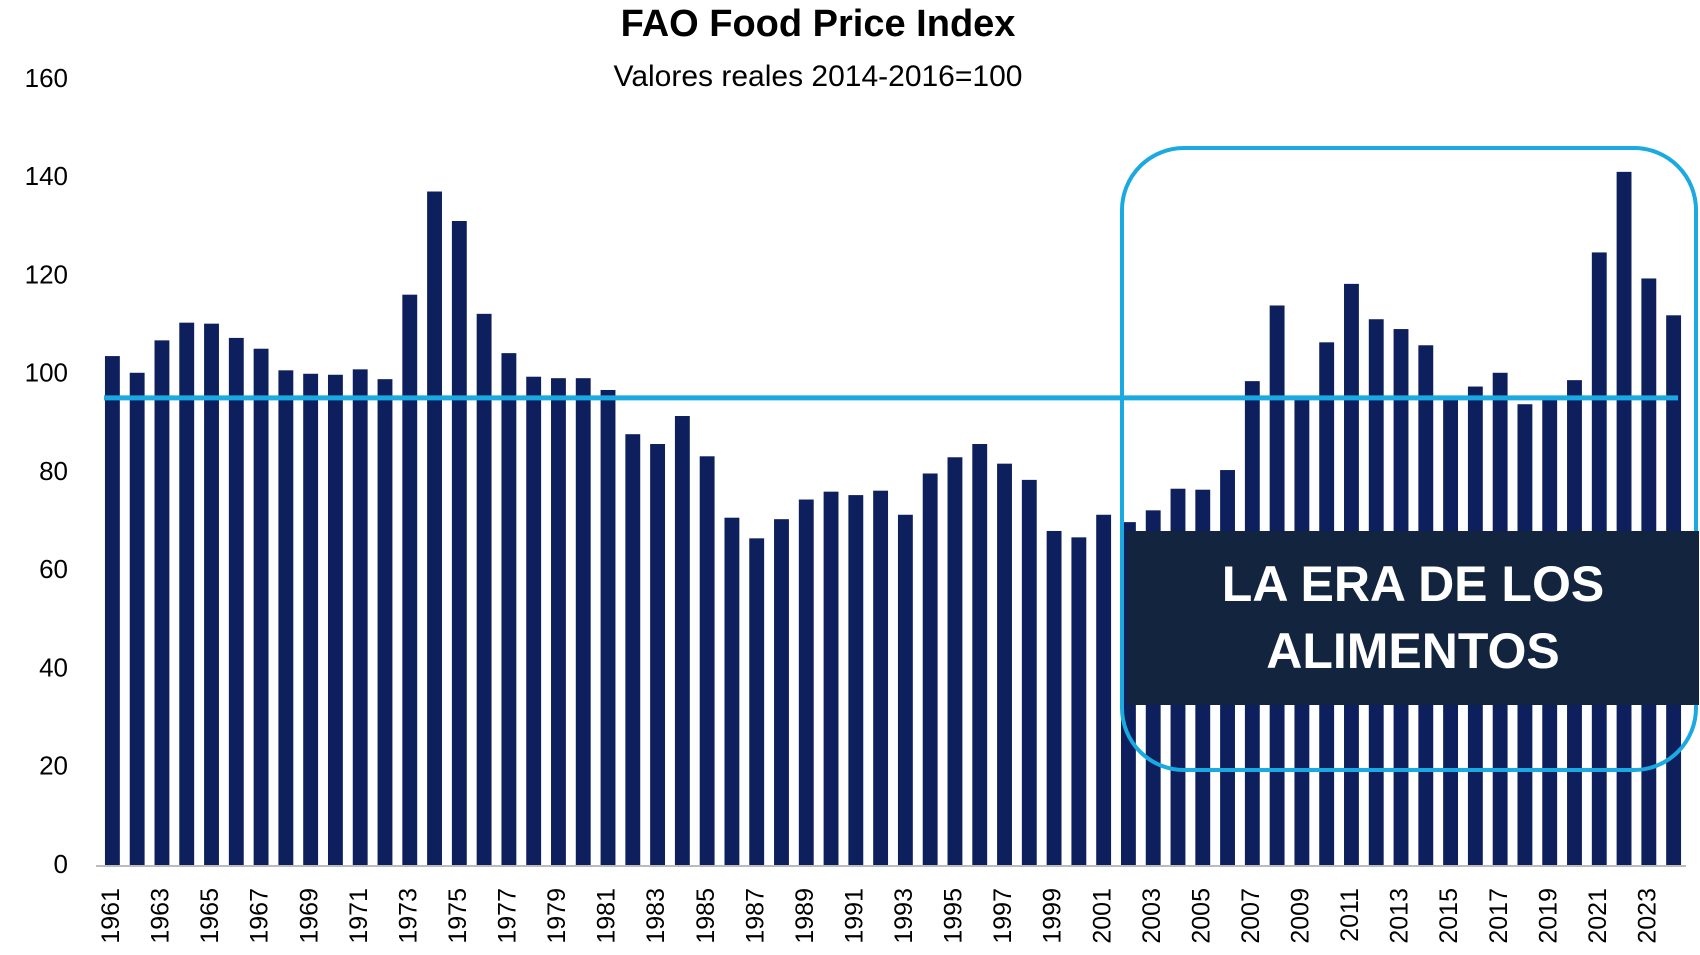 The height and width of the screenshot is (955, 1700). What do you see at coordinates (1102, 916) in the screenshot?
I see `x-tick-label: 2001` at bounding box center [1102, 916].